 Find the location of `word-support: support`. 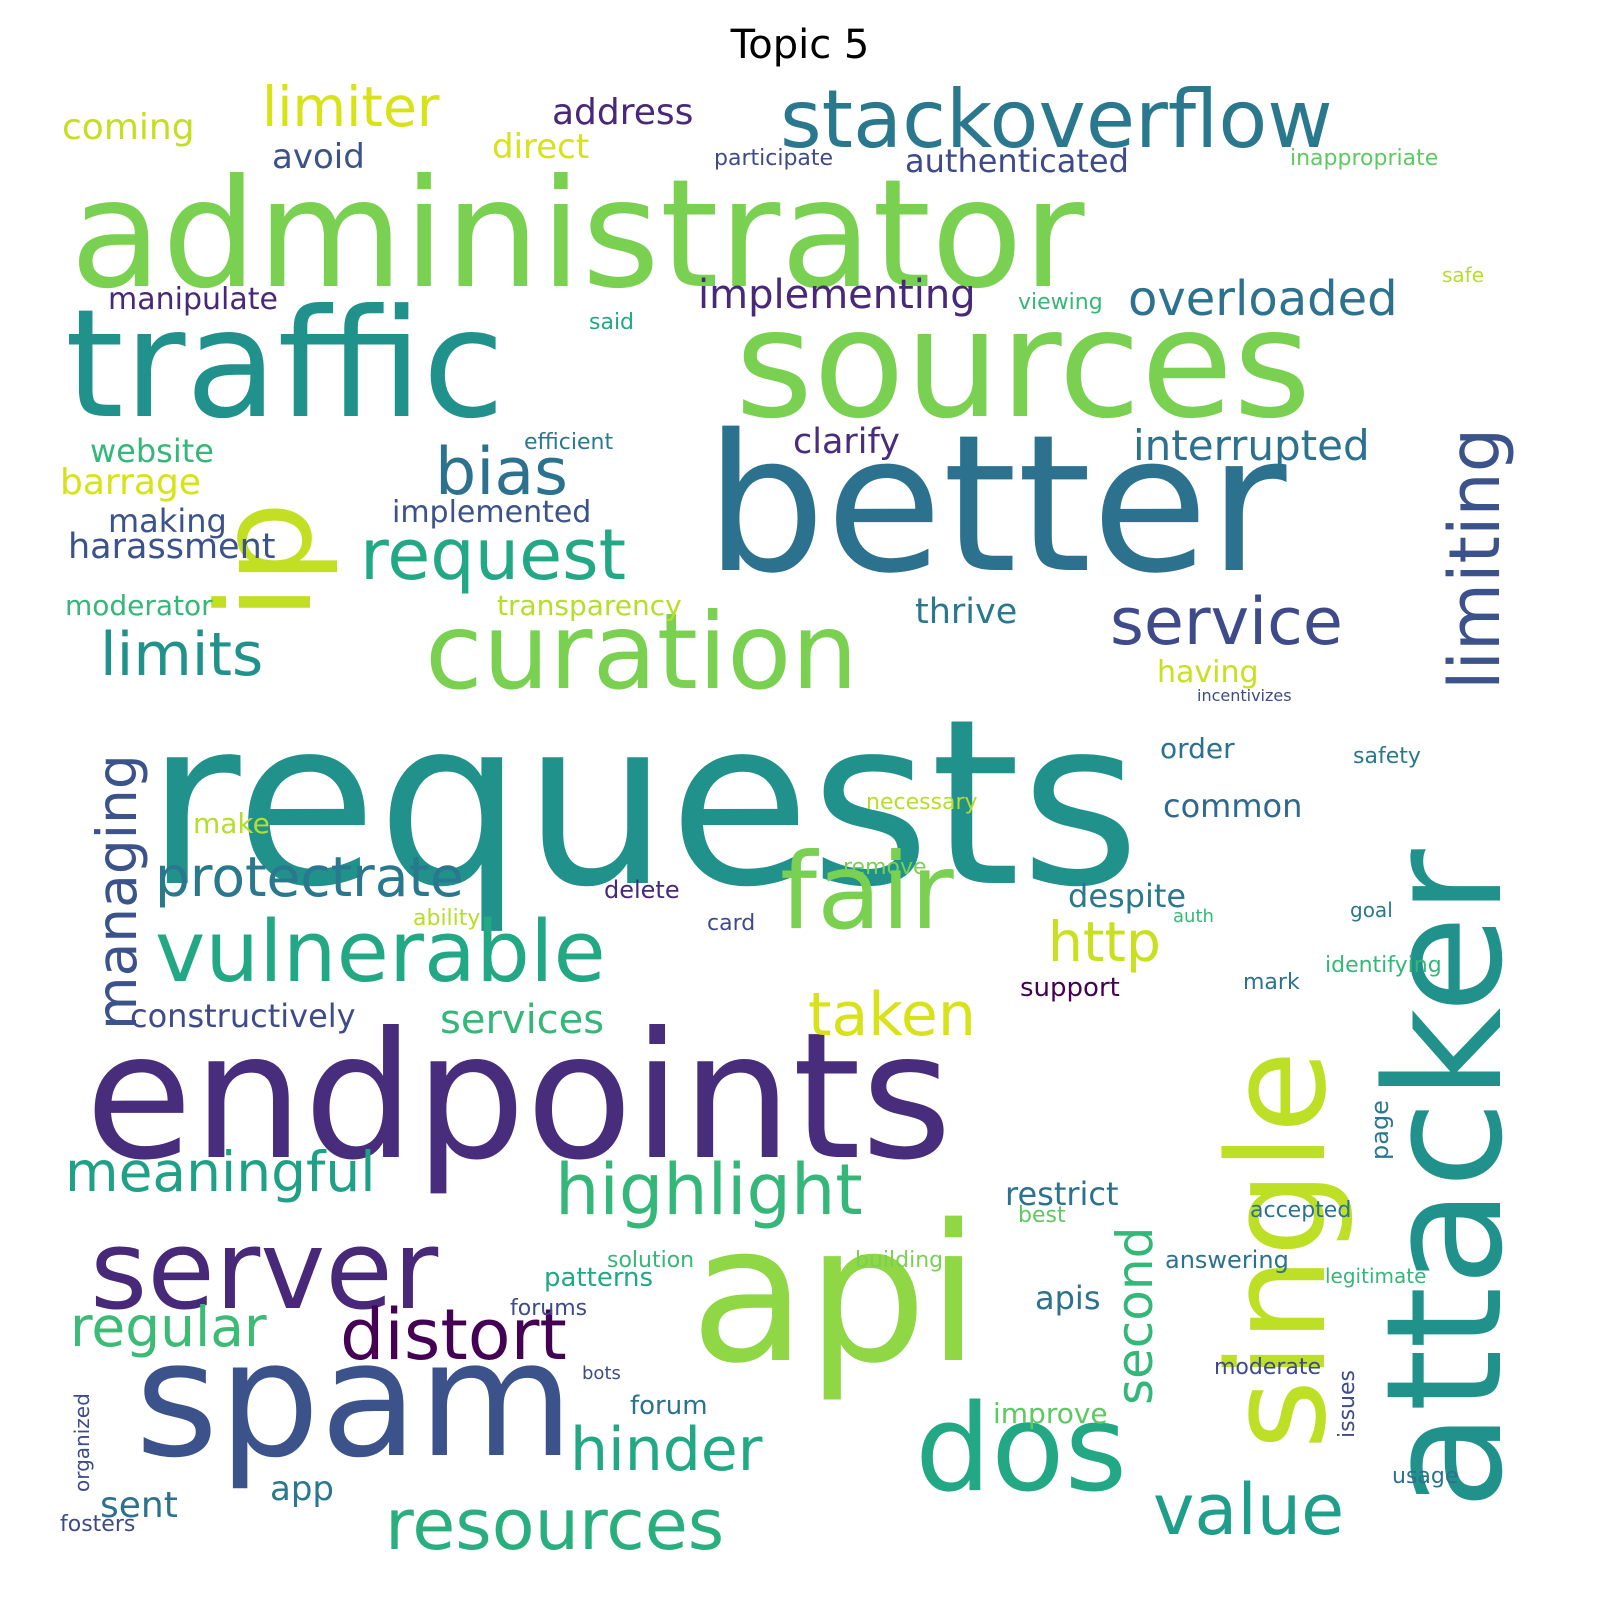

word-support: support is located at coordinates (1070, 988).